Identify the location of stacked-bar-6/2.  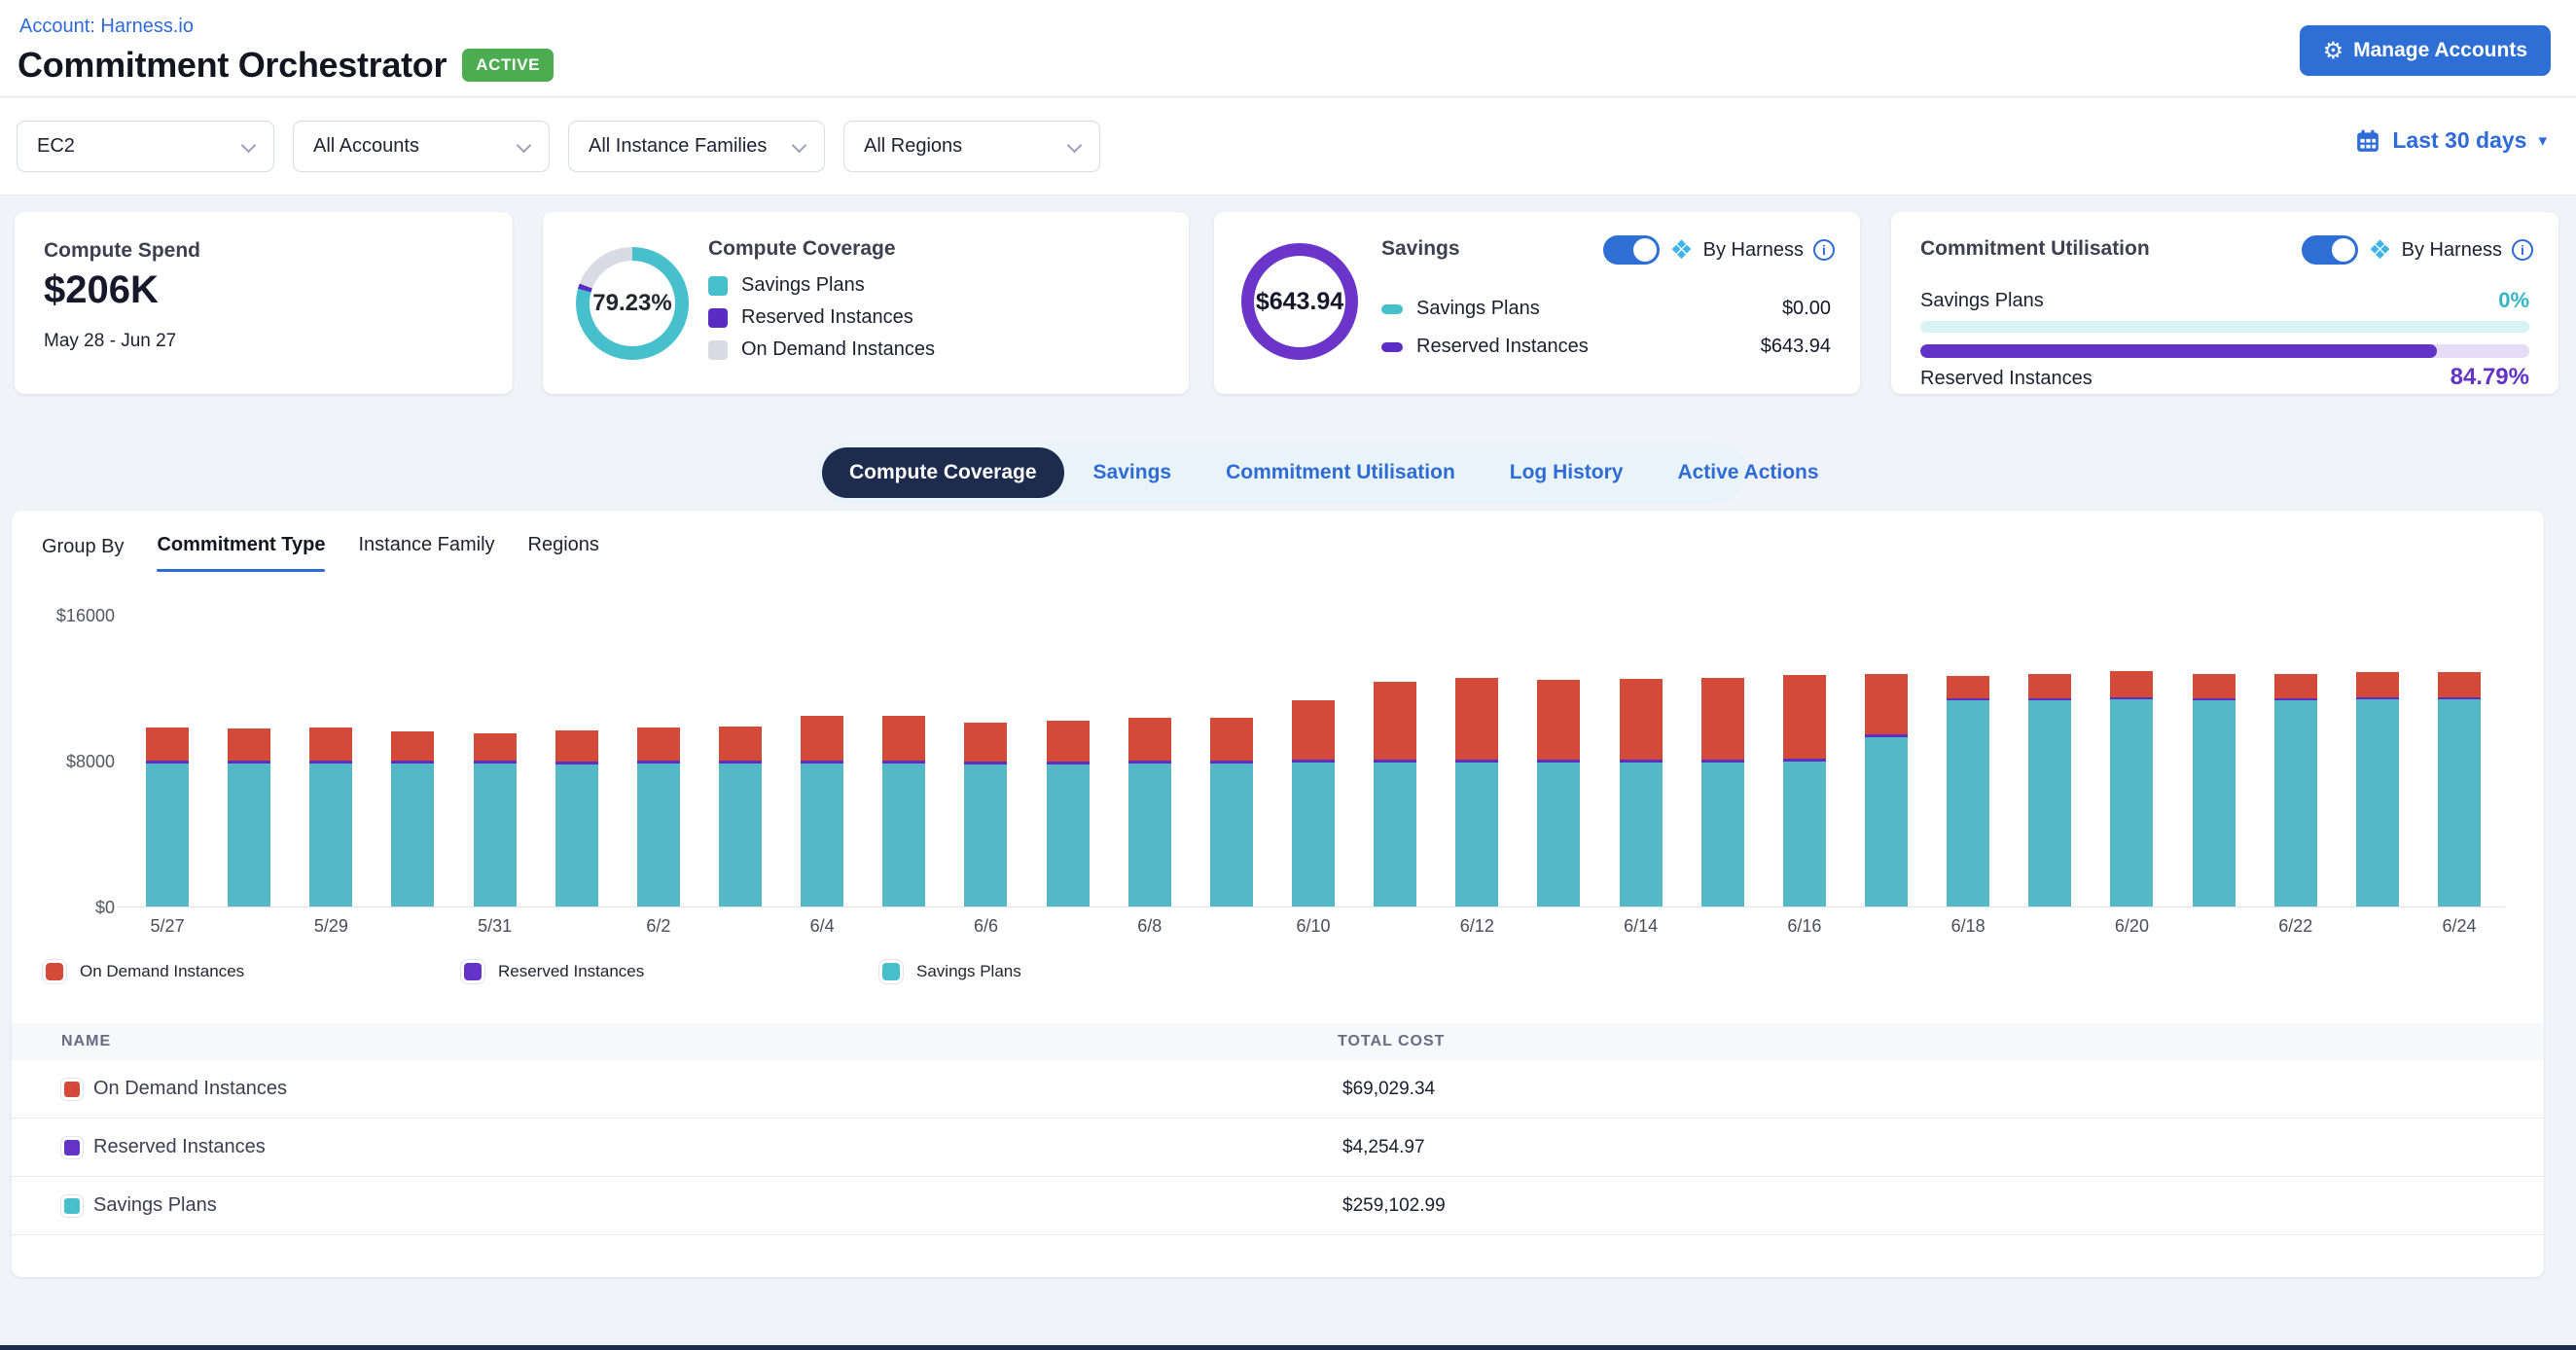
(658, 816).